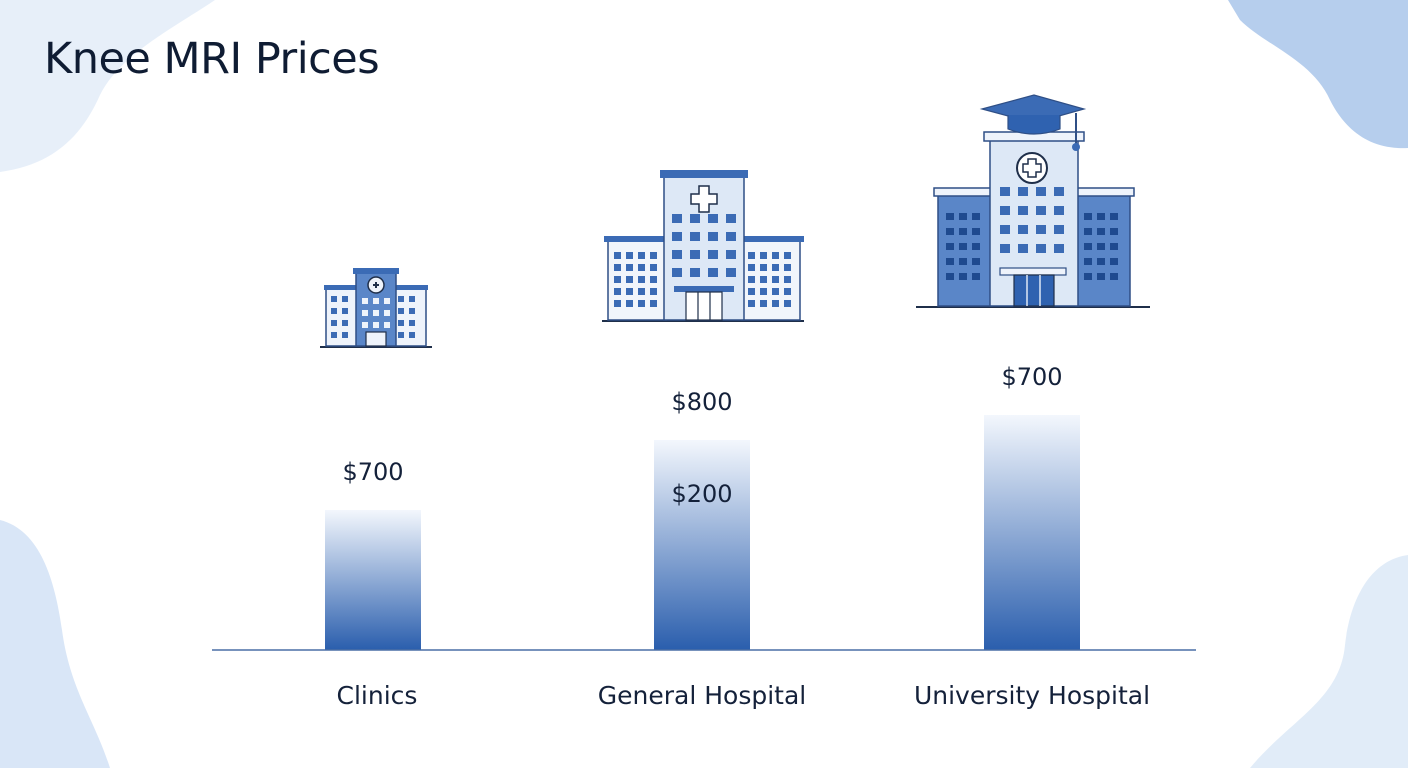  What do you see at coordinates (1033, 201) in the screenshot?
I see `university-hospital-building-icon` at bounding box center [1033, 201].